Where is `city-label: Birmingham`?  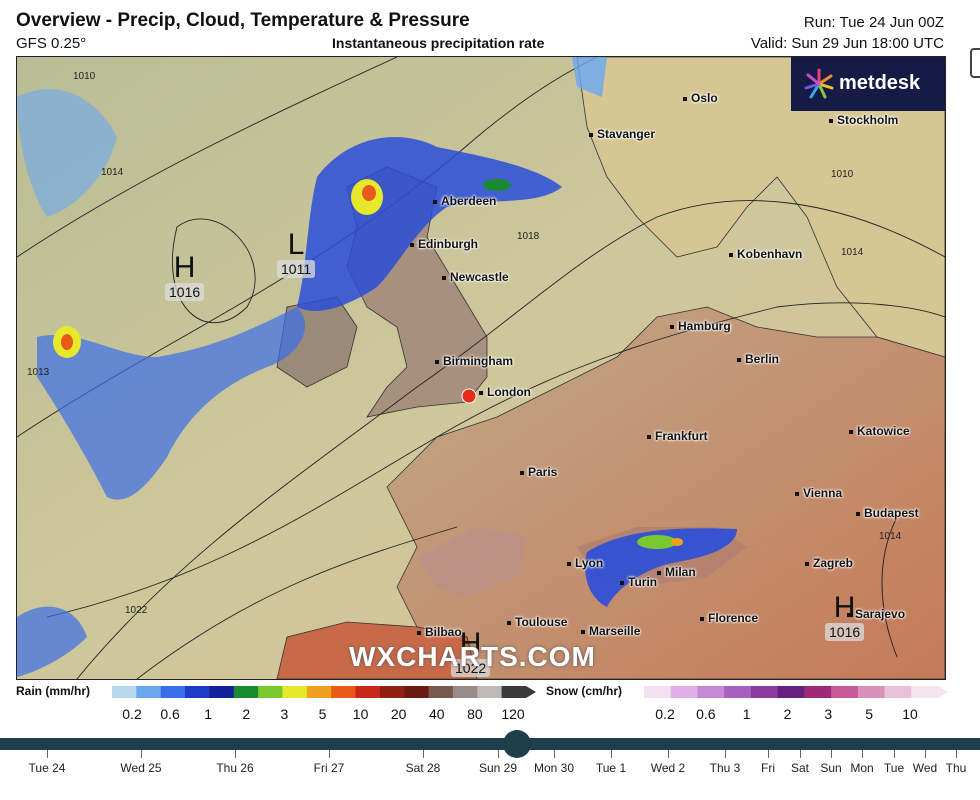
city-label: Birmingham is located at coordinates (474, 361).